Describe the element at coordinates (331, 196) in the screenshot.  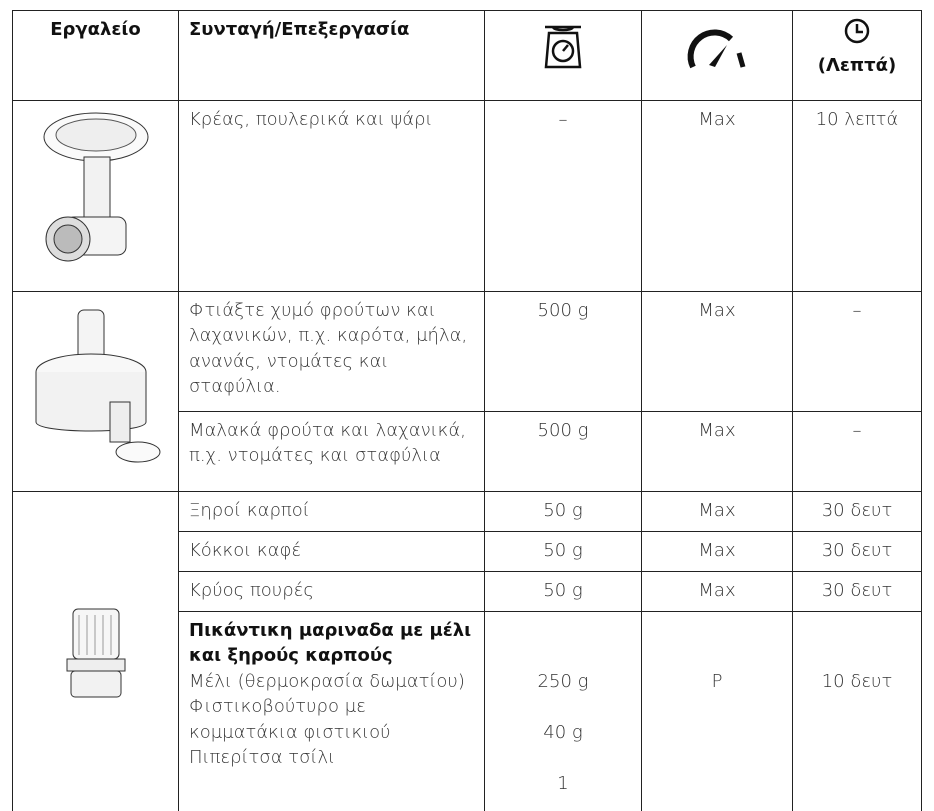
I see `recipe-cell: Κρέας, πουλερικά και ψάρι` at that location.